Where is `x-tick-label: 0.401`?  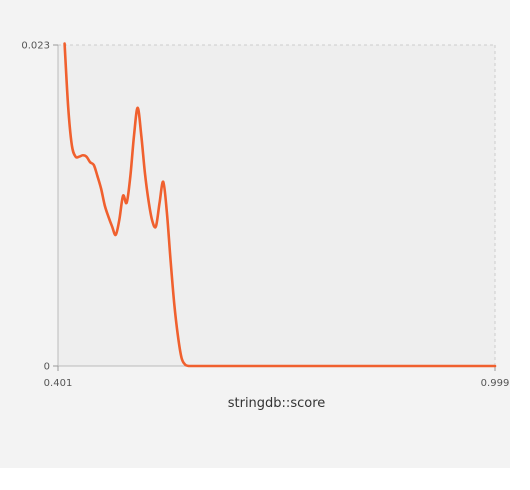 x-tick-label: 0.401 is located at coordinates (58, 383).